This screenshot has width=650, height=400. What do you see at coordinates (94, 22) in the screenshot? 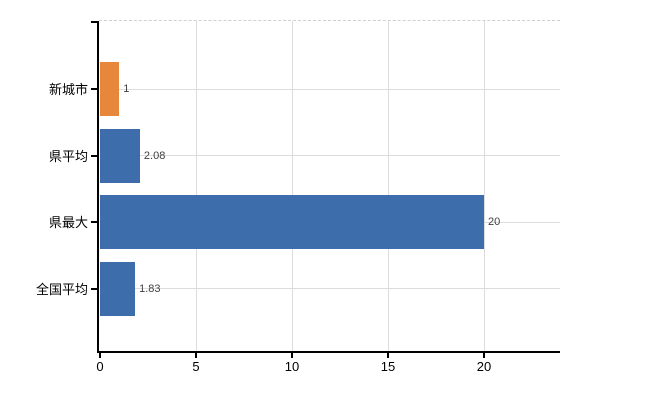
I see `y-axis-top-tick-mark` at bounding box center [94, 22].